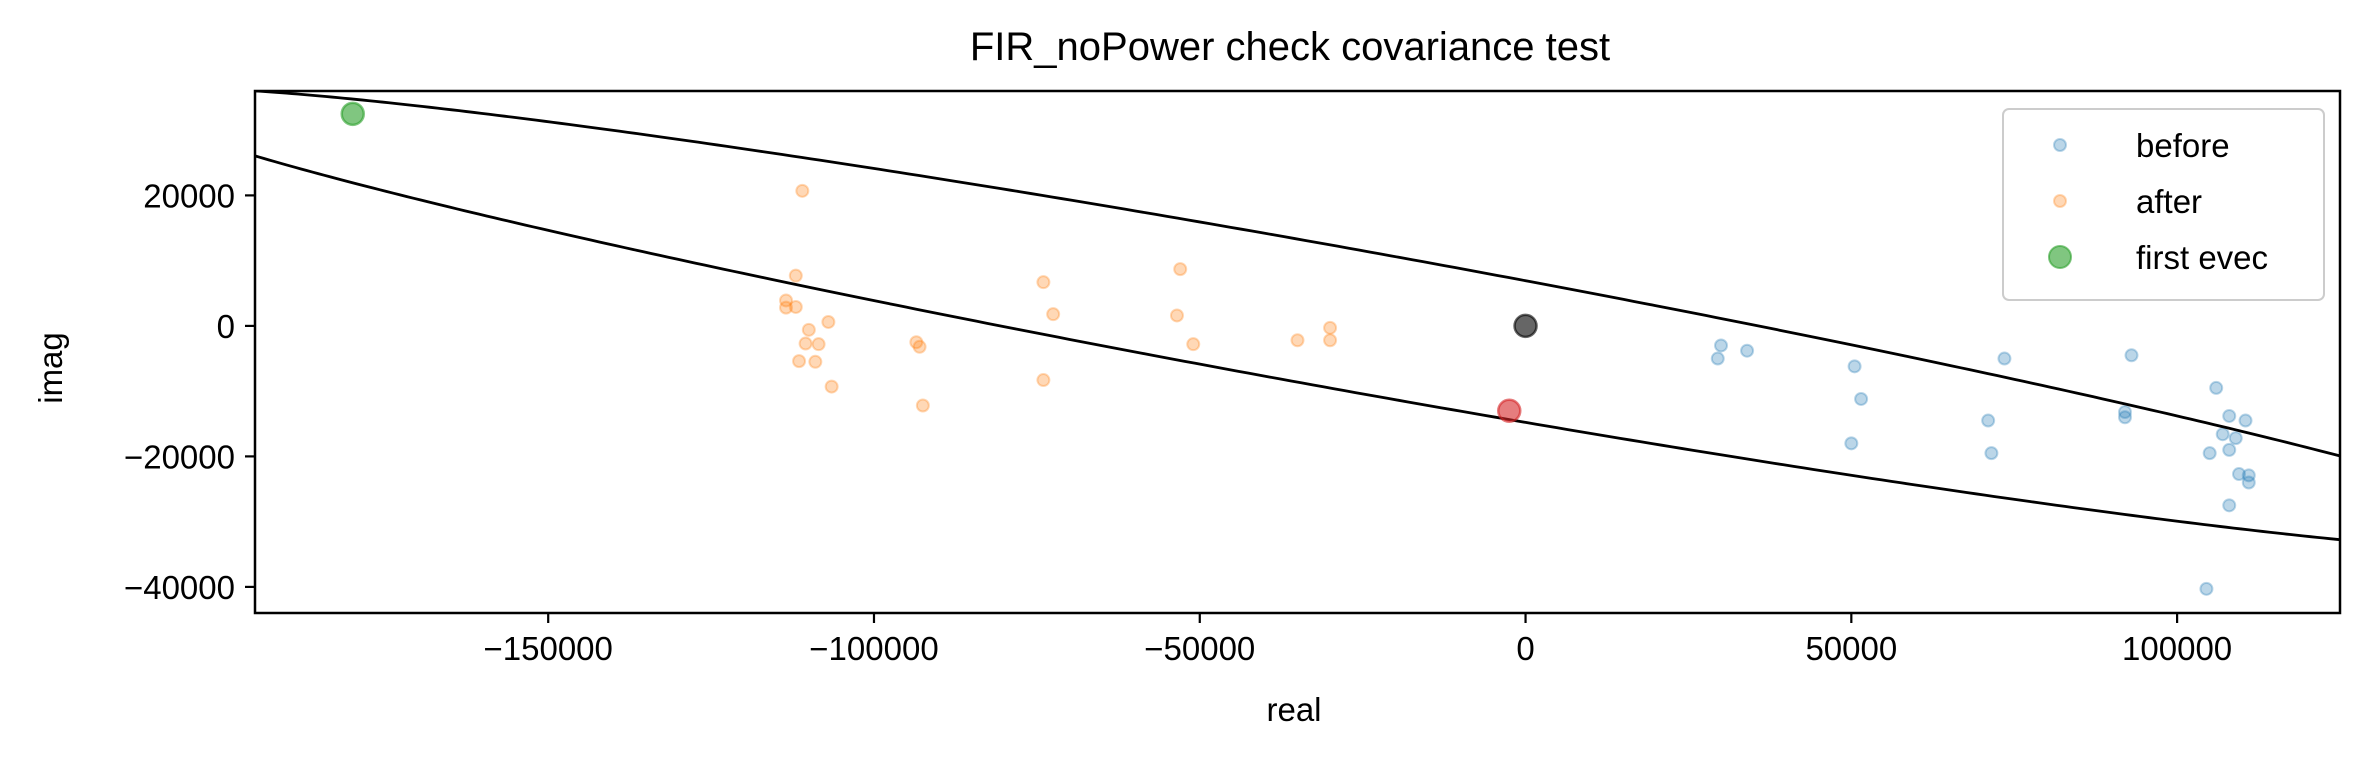 The height and width of the screenshot is (763, 2365). I want to click on series-before, so click(1983, 467).